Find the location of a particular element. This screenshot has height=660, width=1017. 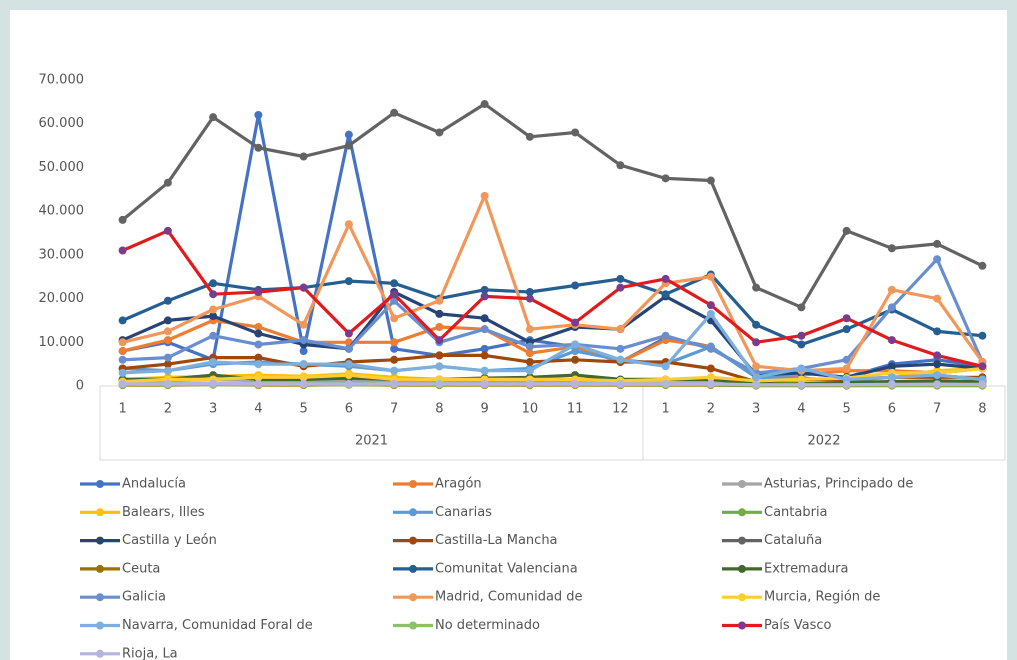

group-label: 2022 is located at coordinates (823, 441).